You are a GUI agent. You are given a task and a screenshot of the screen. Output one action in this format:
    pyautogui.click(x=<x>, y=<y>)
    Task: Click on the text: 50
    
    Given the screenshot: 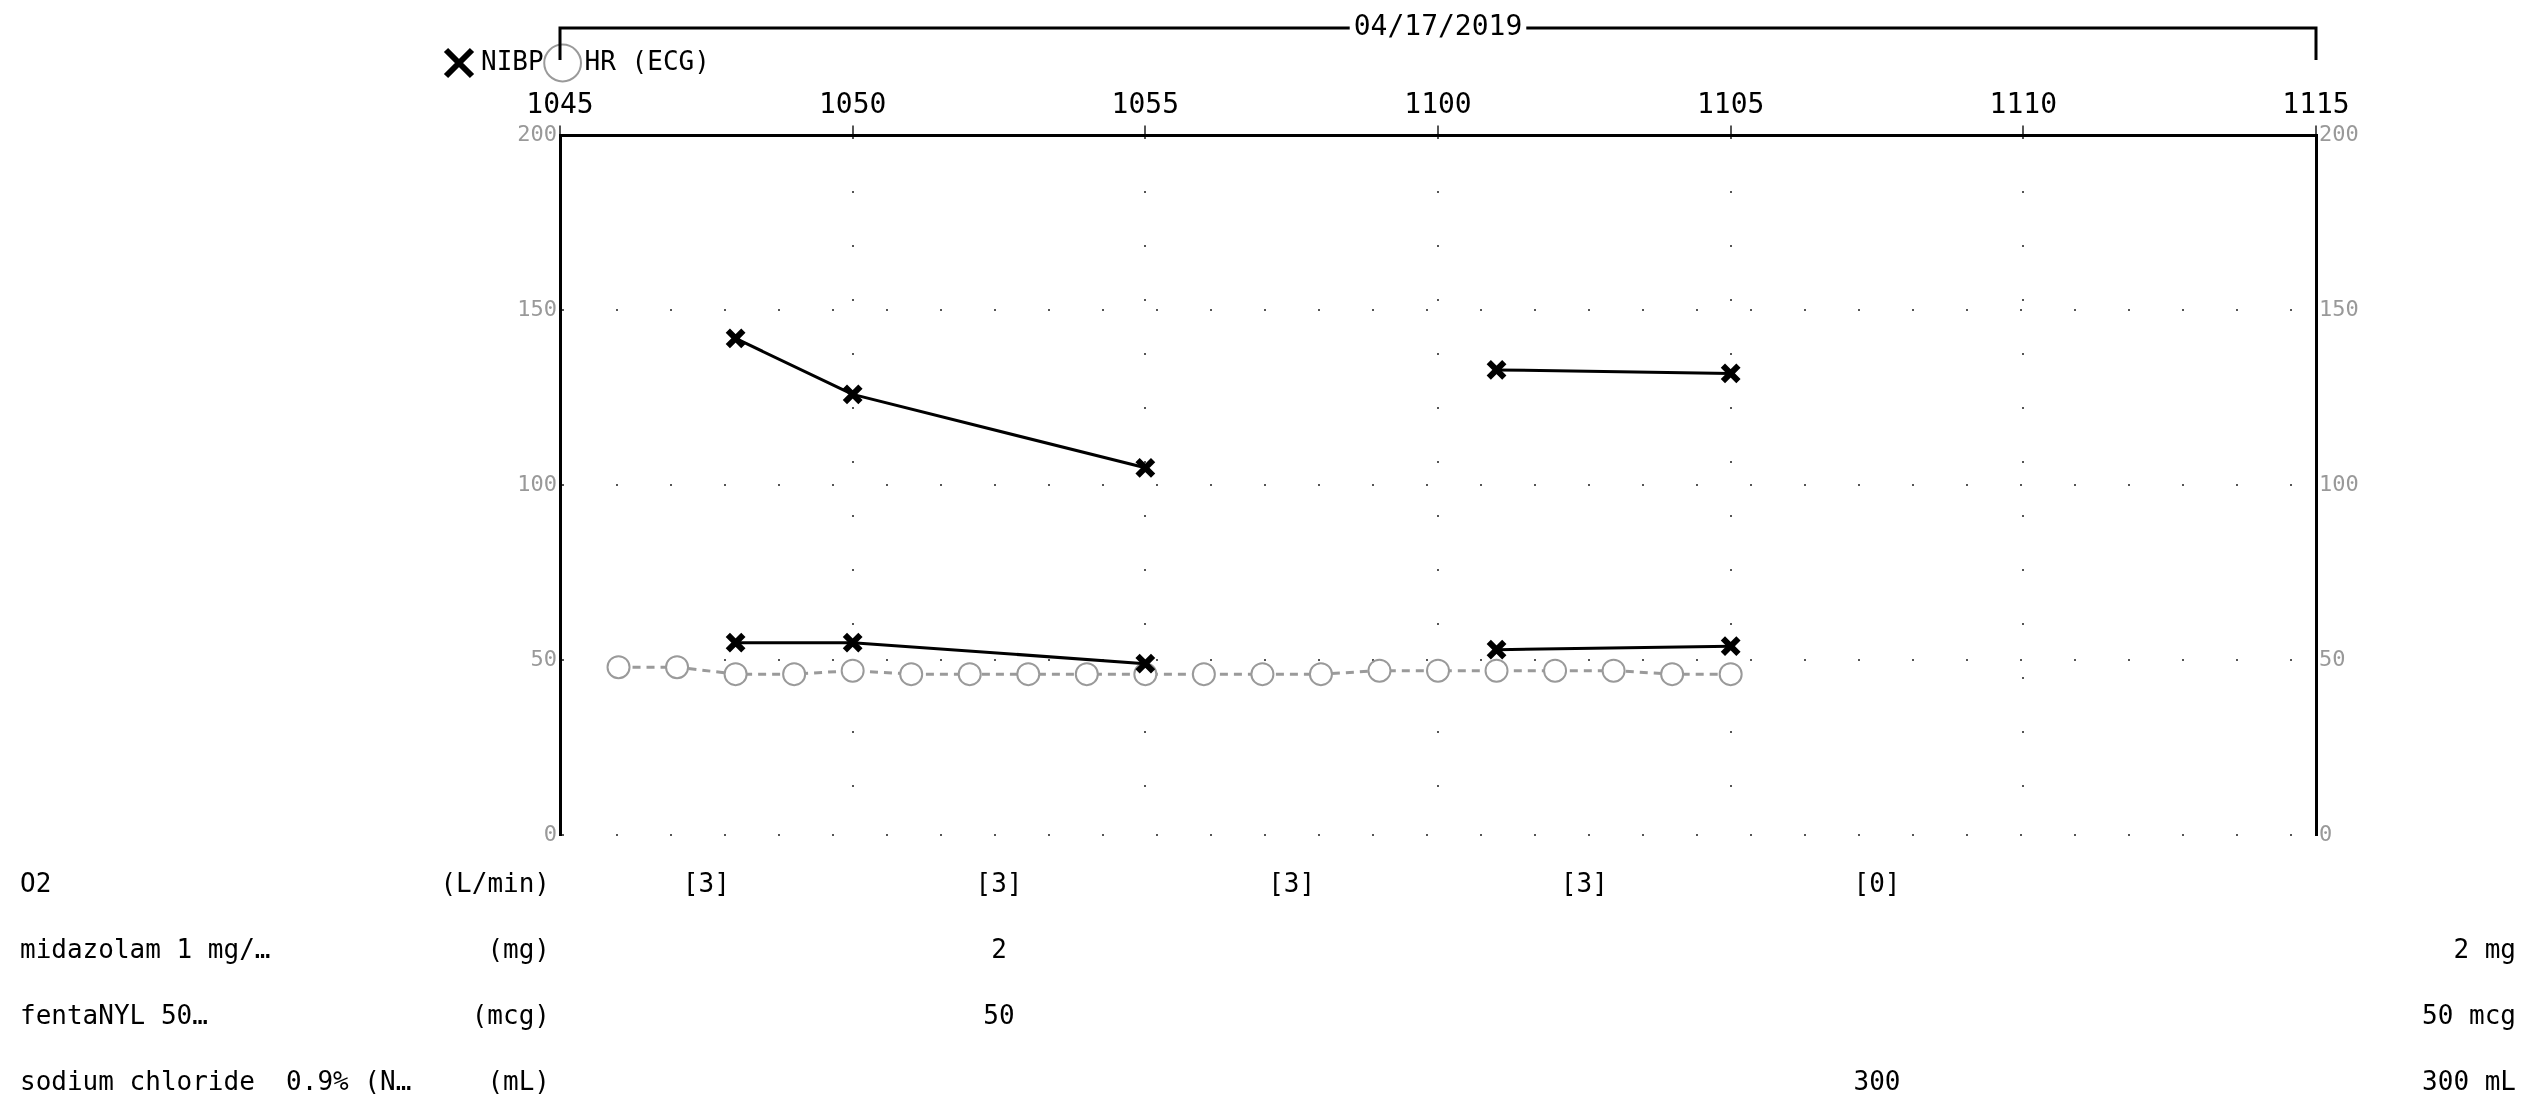 What is the action you would take?
    pyautogui.click(x=999, y=1014)
    